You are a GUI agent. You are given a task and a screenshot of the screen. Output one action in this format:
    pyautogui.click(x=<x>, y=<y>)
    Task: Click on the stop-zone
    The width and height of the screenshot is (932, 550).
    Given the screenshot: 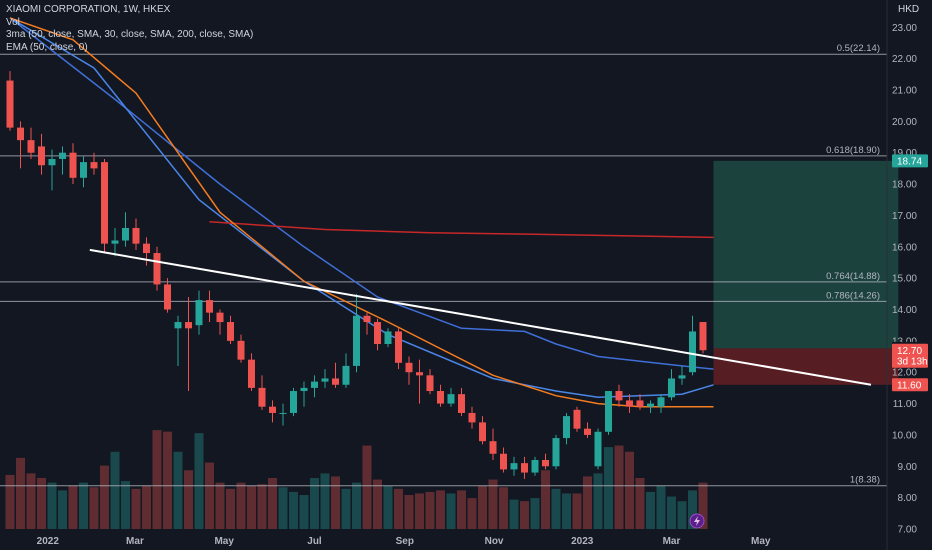 What is the action you would take?
    pyautogui.click(x=806, y=366)
    